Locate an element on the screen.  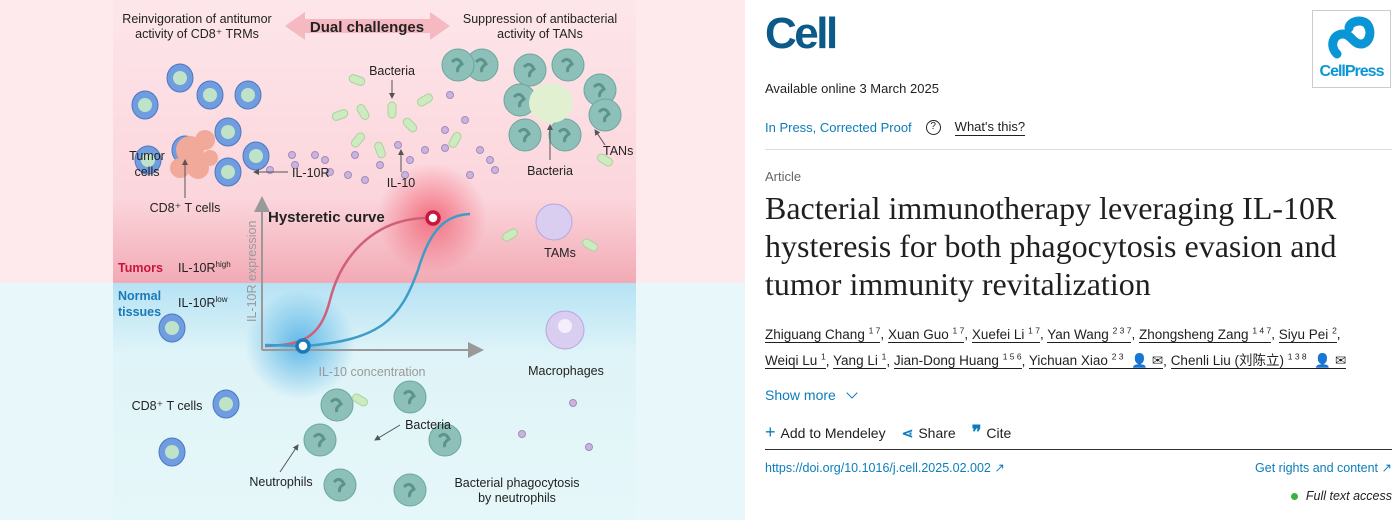
author-name: Yichuan Xiao is located at coordinates (1068, 360).